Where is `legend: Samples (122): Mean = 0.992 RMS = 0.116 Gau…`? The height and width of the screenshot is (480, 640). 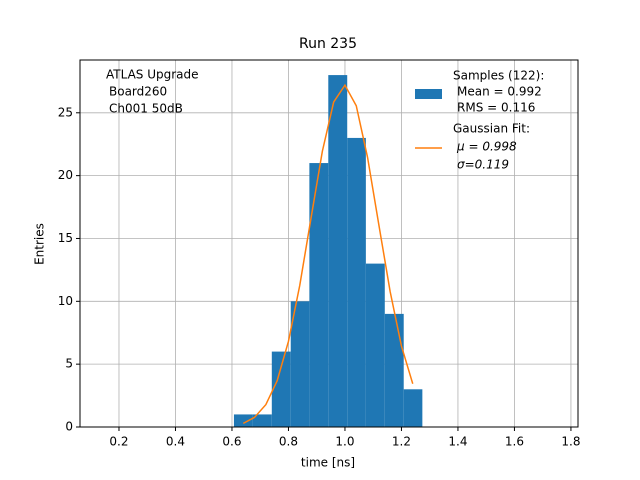
legend: Samples (122): Mean = 0.992 RMS = 0.116 Gau… is located at coordinates (479, 120).